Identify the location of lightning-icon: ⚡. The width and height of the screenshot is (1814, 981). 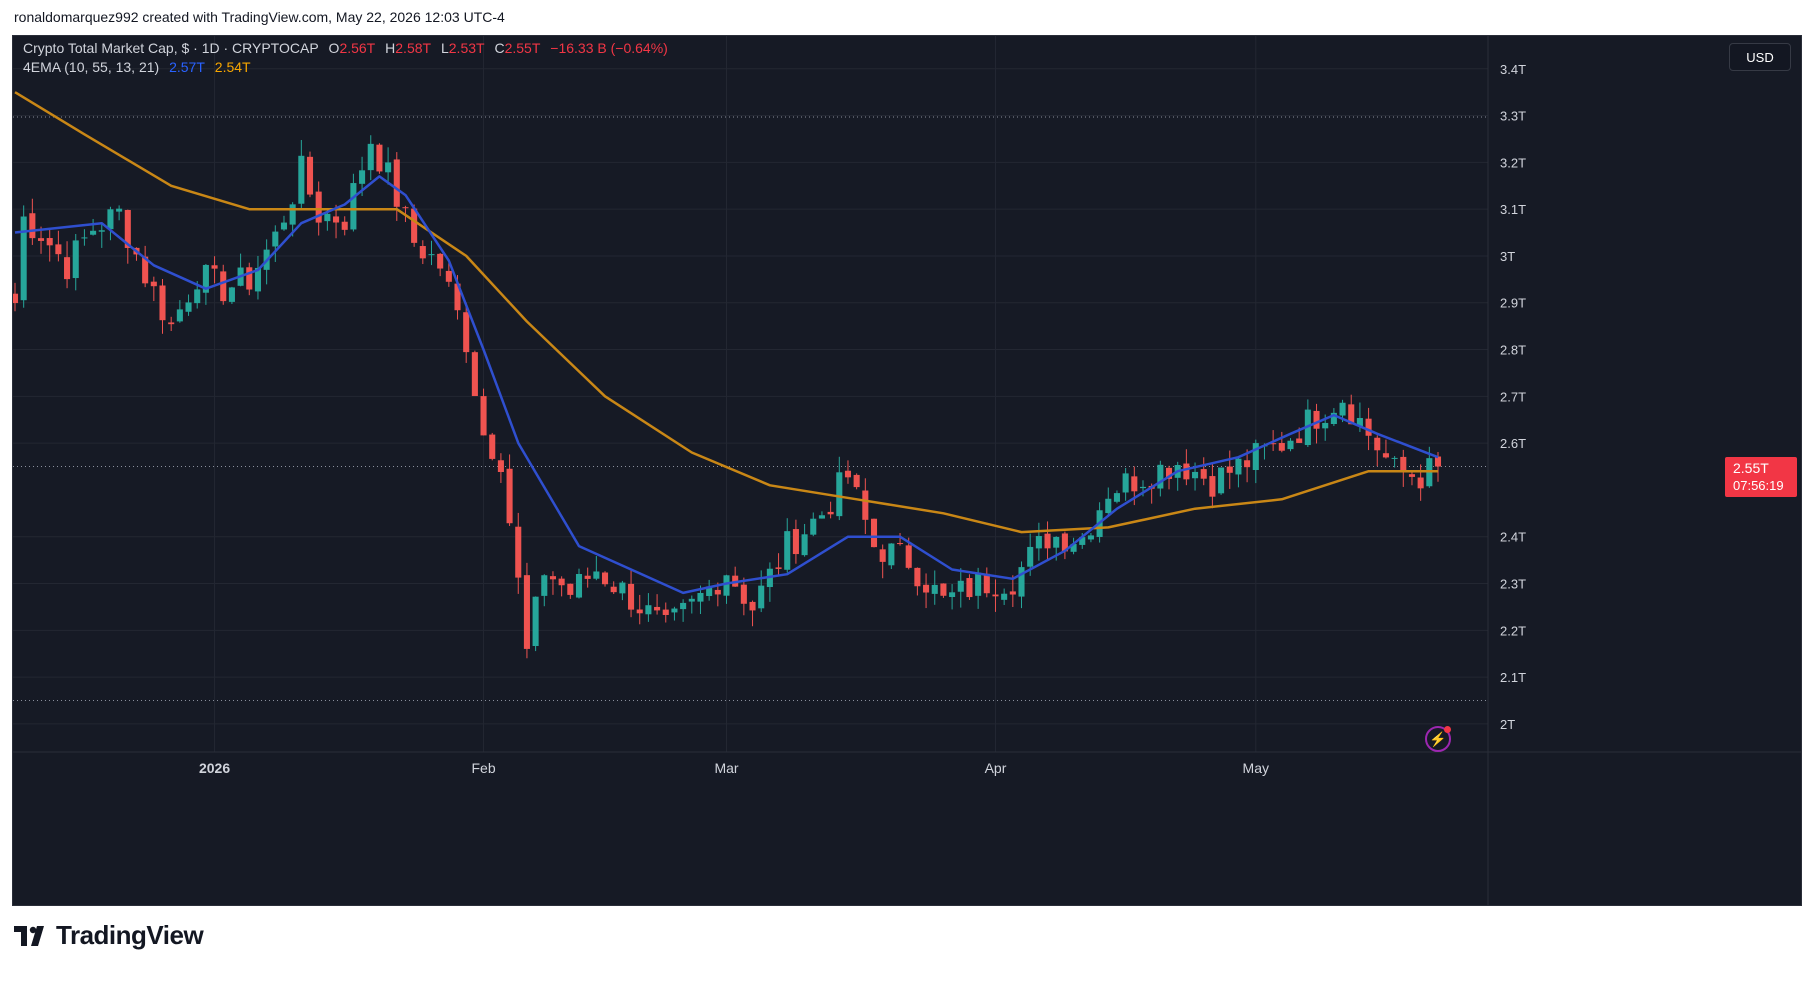
(1438, 739).